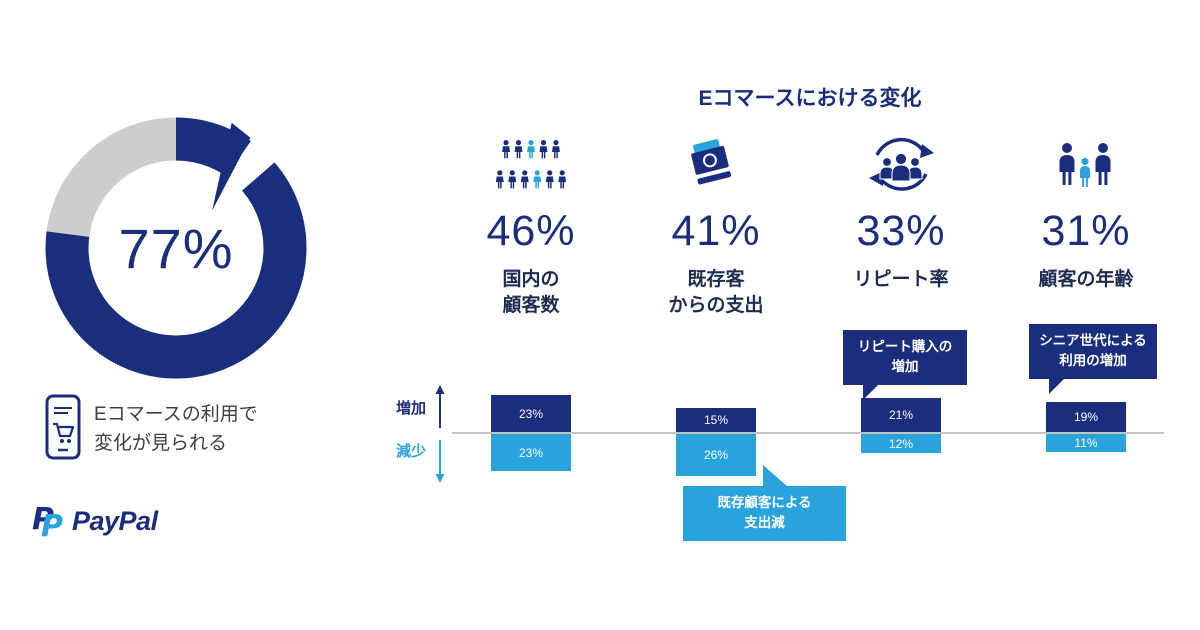 The height and width of the screenshot is (630, 1200). Describe the element at coordinates (410, 408) in the screenshot. I see `increase-axis-label: 増加` at that location.